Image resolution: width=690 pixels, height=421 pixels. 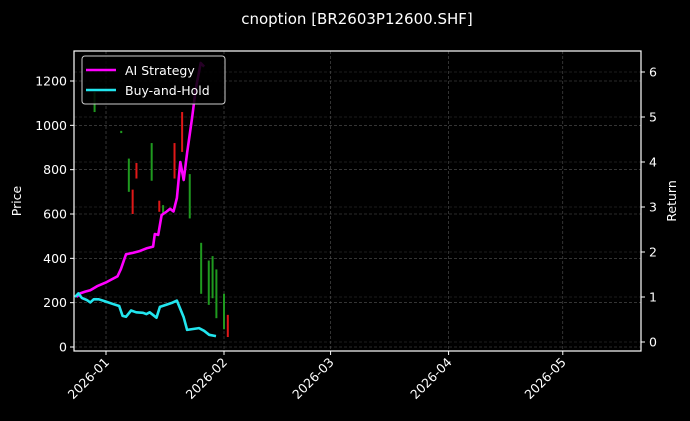 I want to click on legend-label-ai-strategy: AI Strategy, so click(x=160, y=70).